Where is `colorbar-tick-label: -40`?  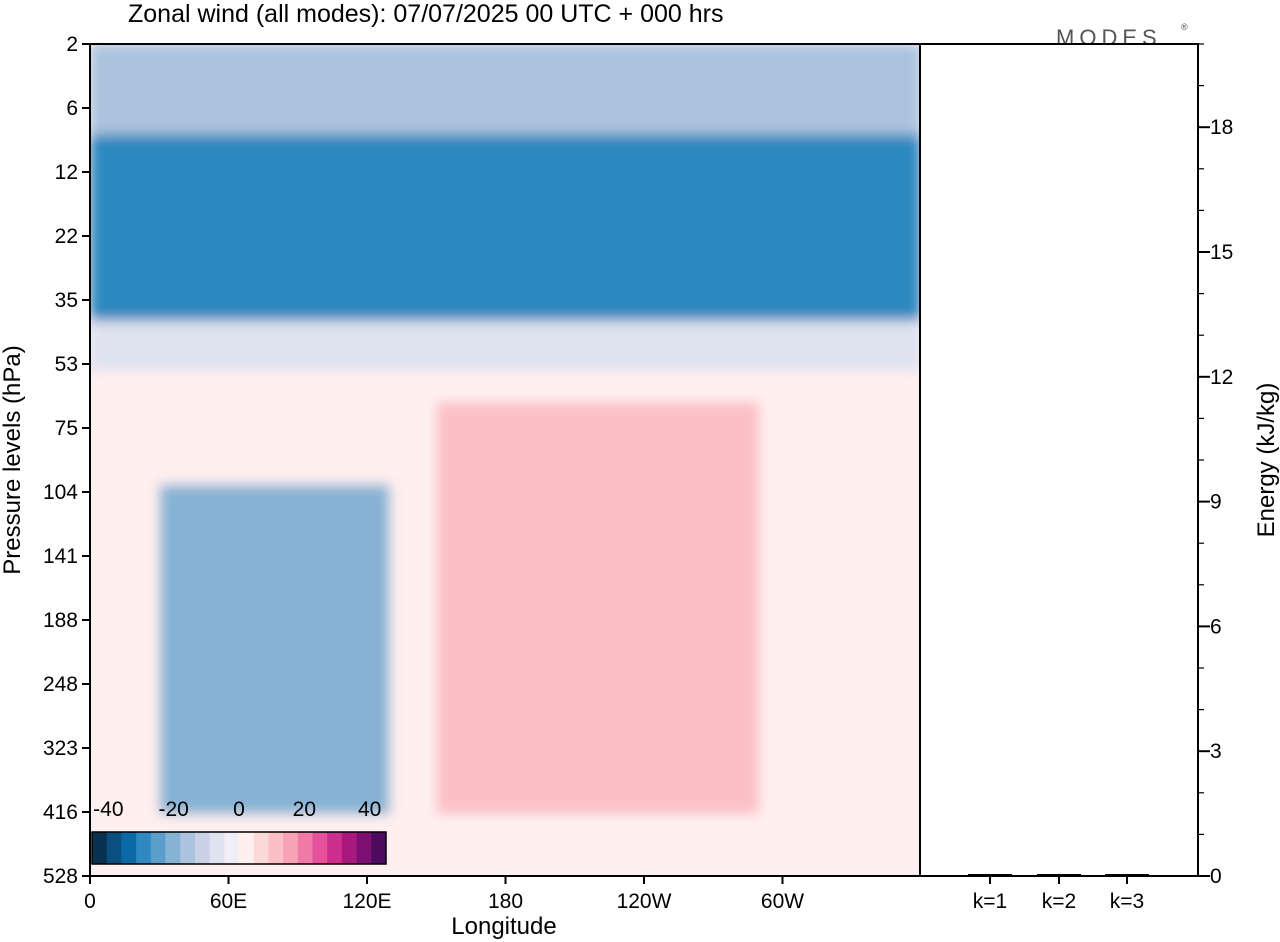
colorbar-tick-label: -40 is located at coordinates (108, 809).